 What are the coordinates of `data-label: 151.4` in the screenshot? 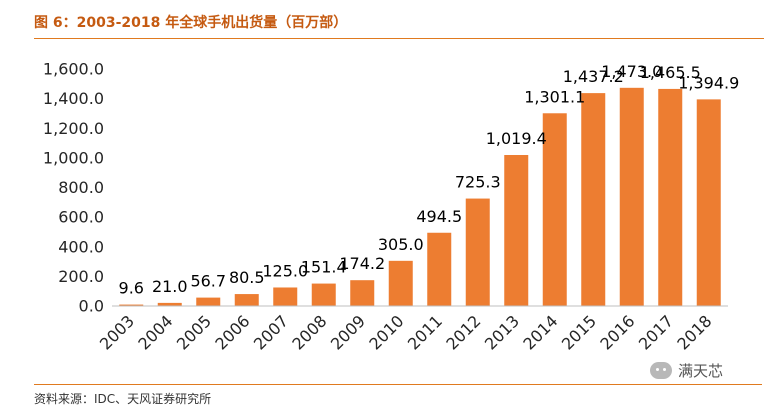 It's located at (324, 267).